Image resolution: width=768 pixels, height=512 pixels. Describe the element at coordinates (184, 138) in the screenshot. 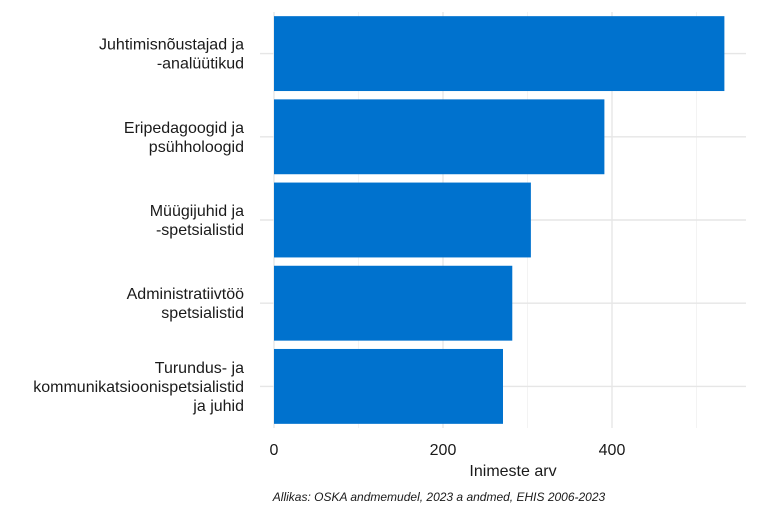

I see `category-label: Eripedagoogid ja psühholoogid` at that location.